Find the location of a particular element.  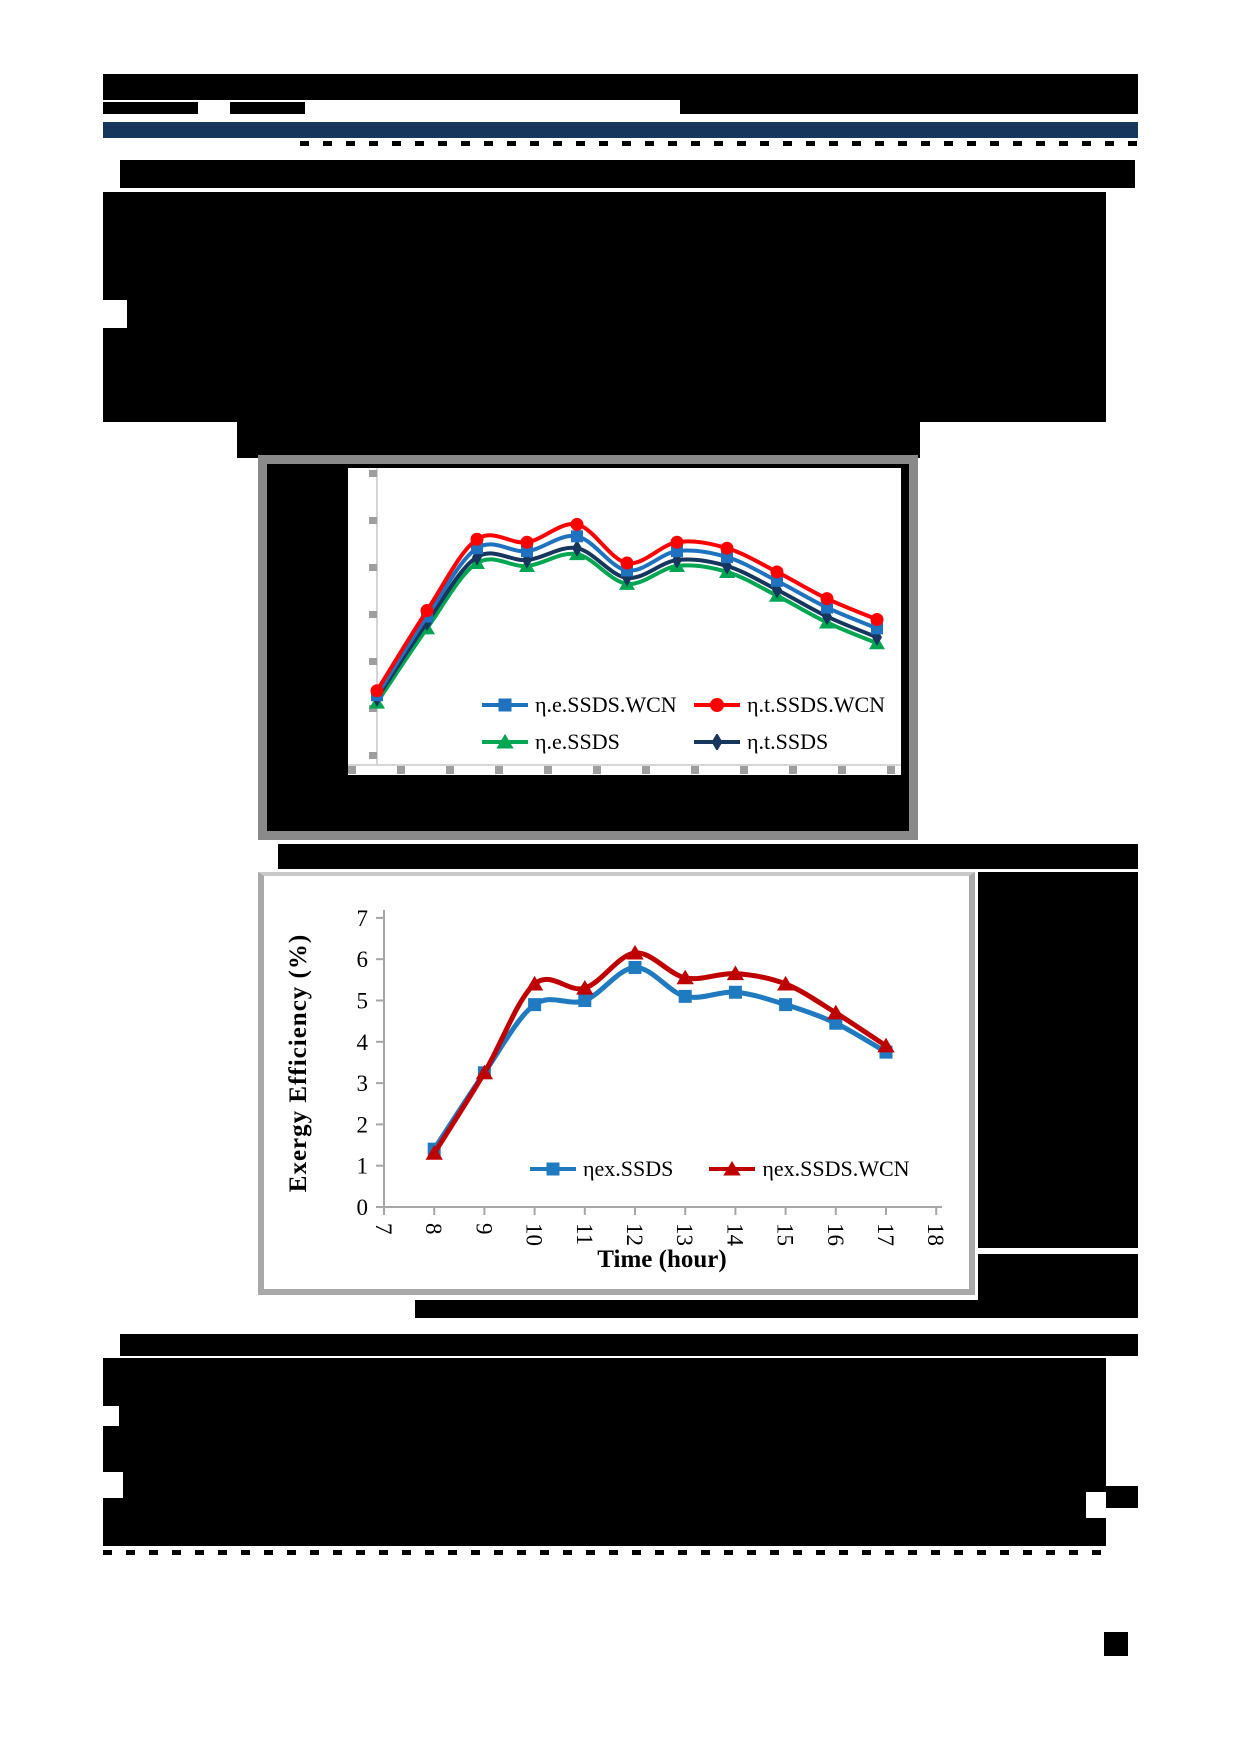

page-number-block is located at coordinates (1116, 1644).